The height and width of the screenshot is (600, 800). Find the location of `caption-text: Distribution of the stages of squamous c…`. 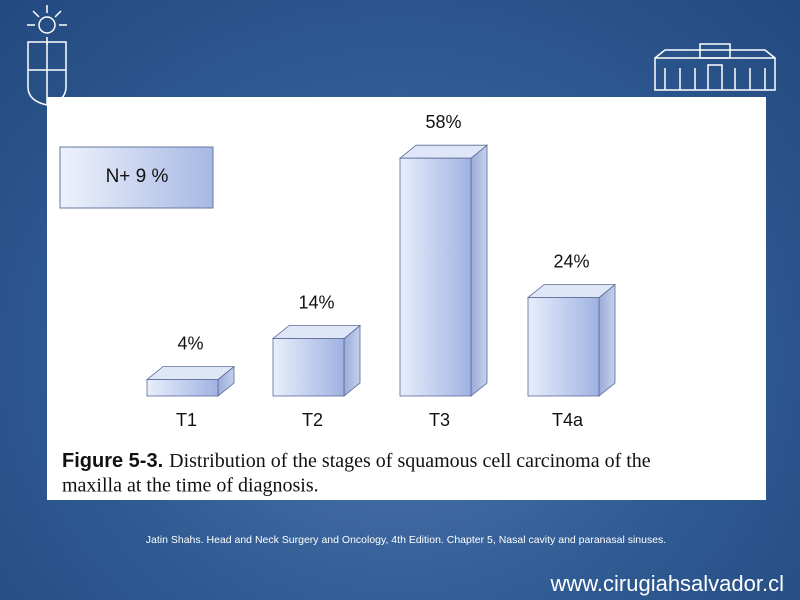

caption-text: Distribution of the stages of squamous c… is located at coordinates (410, 461).